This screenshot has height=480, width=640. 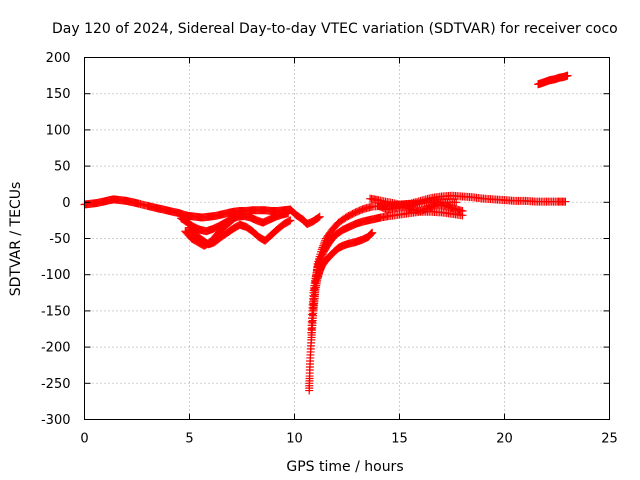 I want to click on y-tick-label: -200, so click(x=56, y=348).